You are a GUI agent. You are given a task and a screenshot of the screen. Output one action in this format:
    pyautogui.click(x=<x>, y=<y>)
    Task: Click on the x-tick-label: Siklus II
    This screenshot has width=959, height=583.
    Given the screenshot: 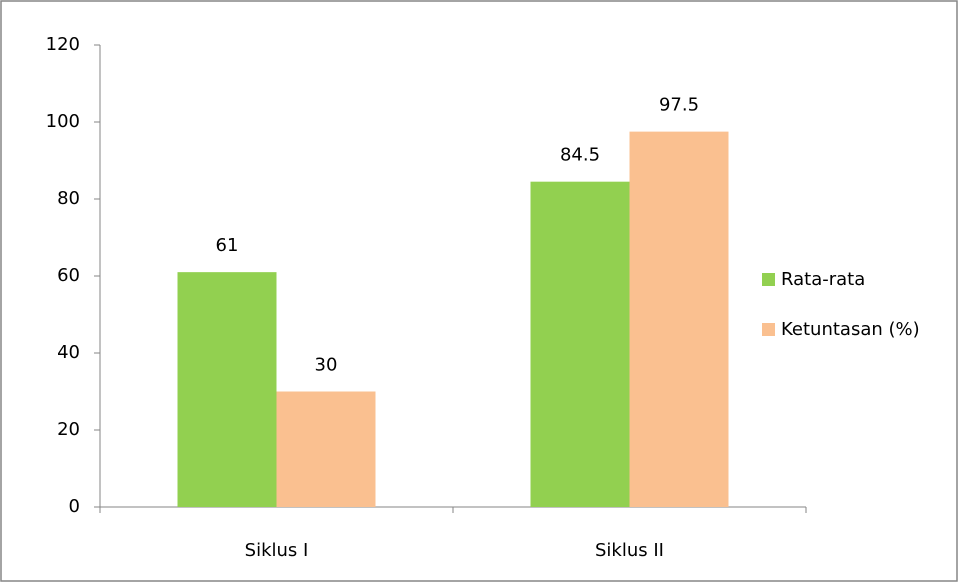 What is the action you would take?
    pyautogui.click(x=629, y=550)
    